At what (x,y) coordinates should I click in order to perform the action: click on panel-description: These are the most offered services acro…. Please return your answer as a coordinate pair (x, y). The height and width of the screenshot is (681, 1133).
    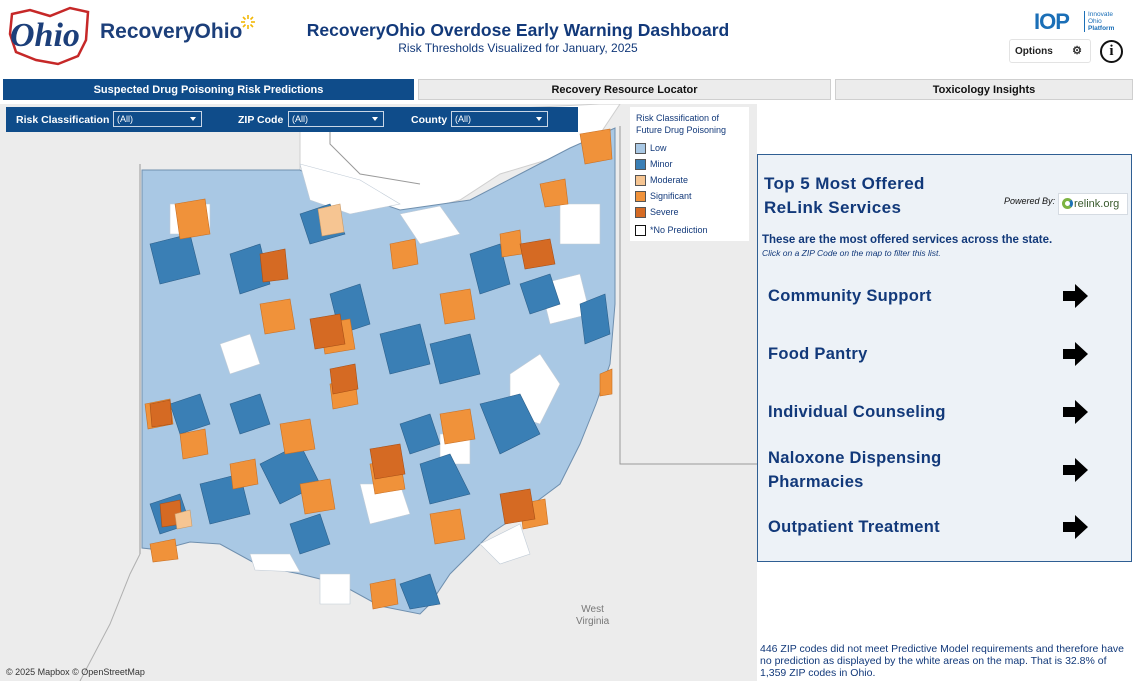
    Looking at the image, I should click on (907, 240).